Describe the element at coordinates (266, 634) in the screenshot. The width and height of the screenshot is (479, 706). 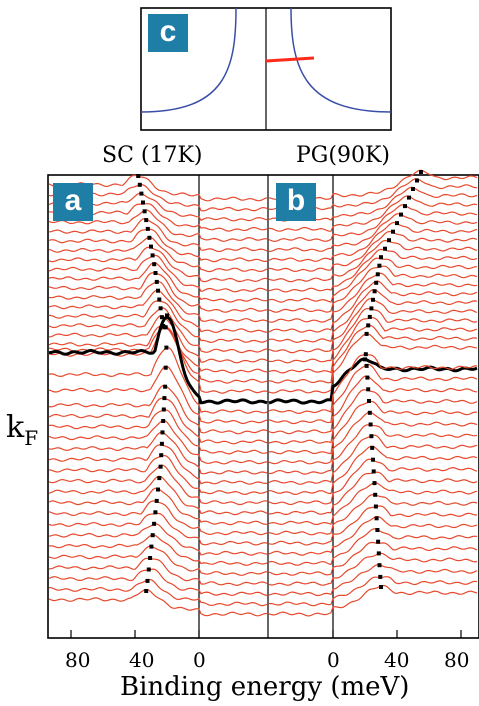
I see `x-ticks` at that location.